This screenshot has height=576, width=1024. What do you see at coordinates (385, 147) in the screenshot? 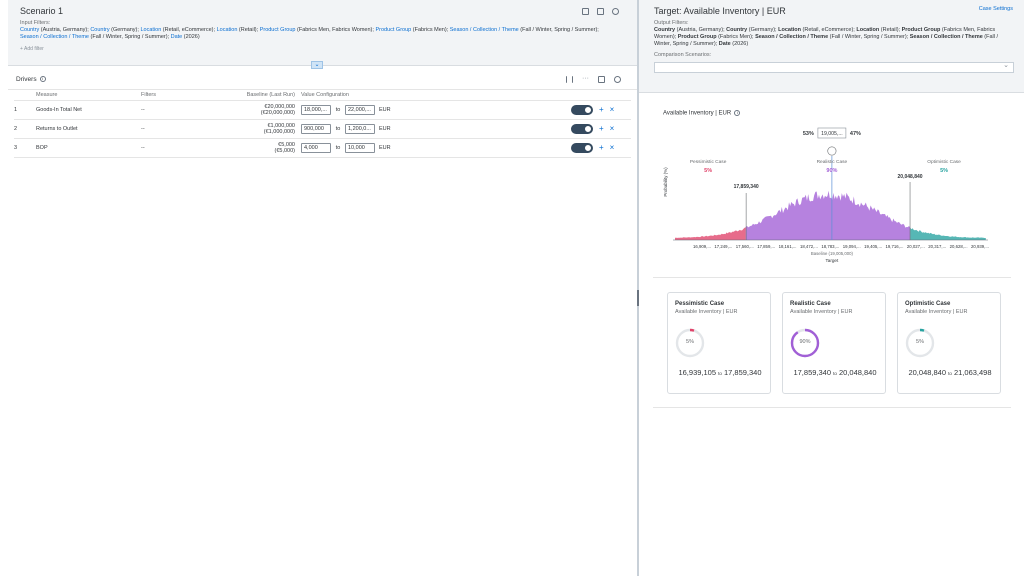
I see `unit-label: EUR` at bounding box center [385, 147].